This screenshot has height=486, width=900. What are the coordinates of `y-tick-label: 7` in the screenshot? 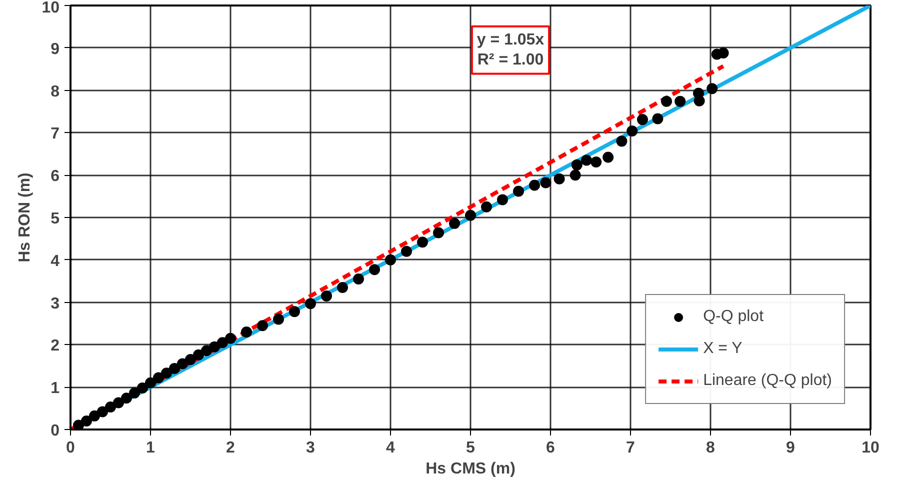 It's located at (55, 134).